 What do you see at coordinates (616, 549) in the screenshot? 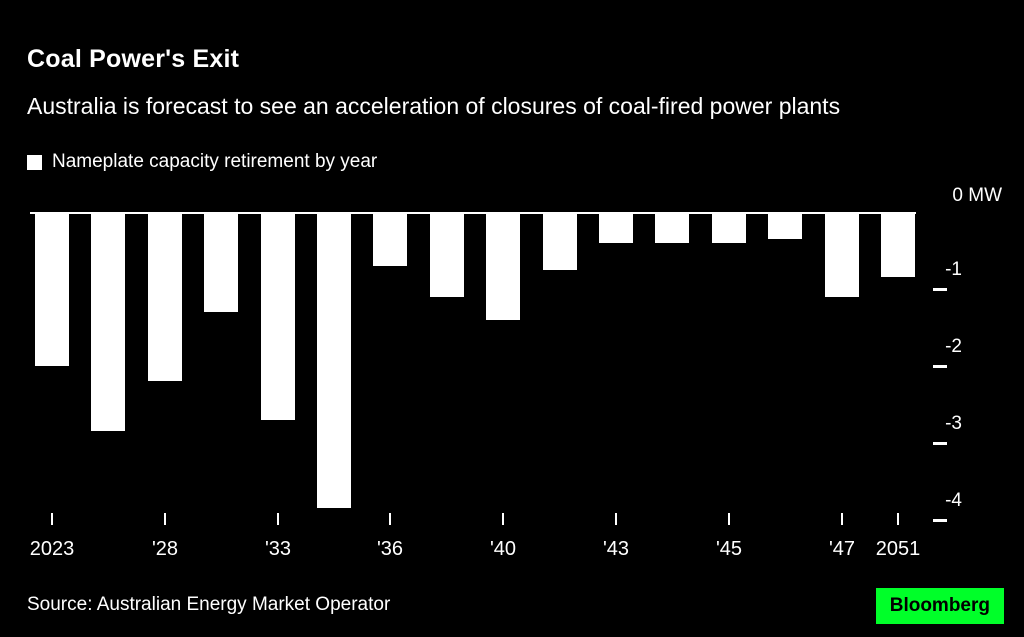
I see `x-axis-label: '43` at bounding box center [616, 549].